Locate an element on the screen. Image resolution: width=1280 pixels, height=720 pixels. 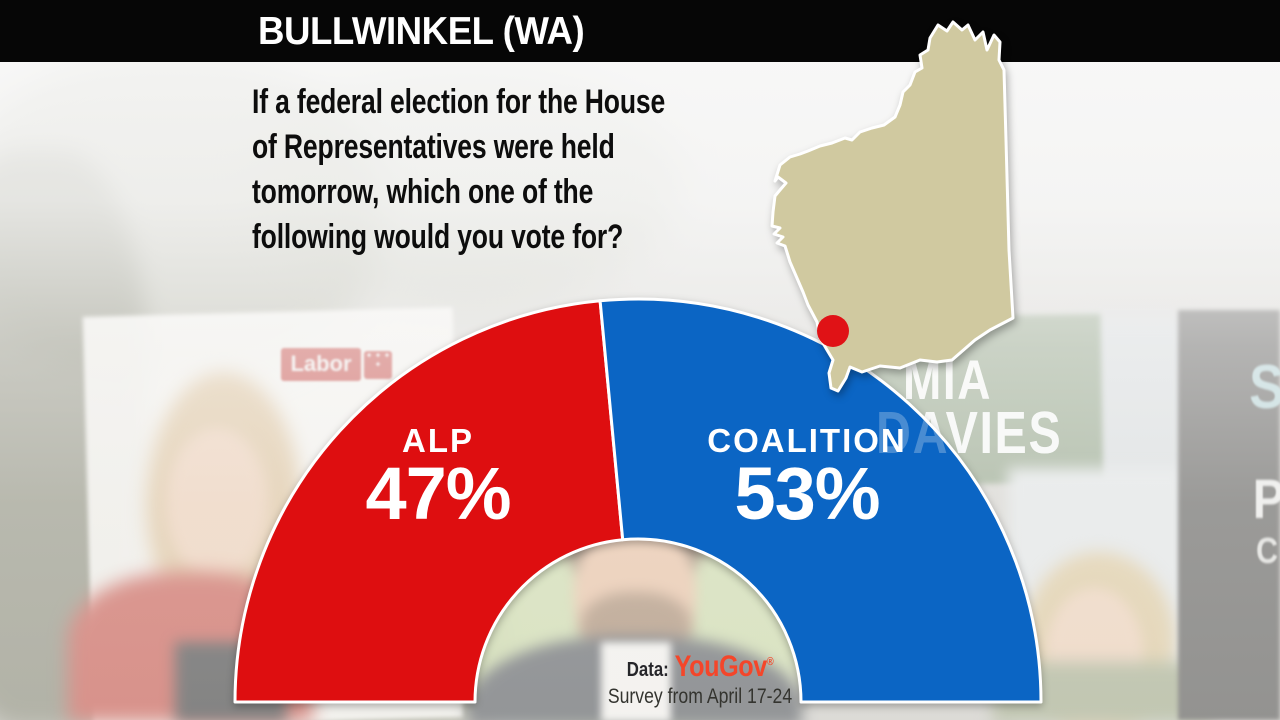
survey-note: Survey from April 17-24 is located at coordinates (700, 696).